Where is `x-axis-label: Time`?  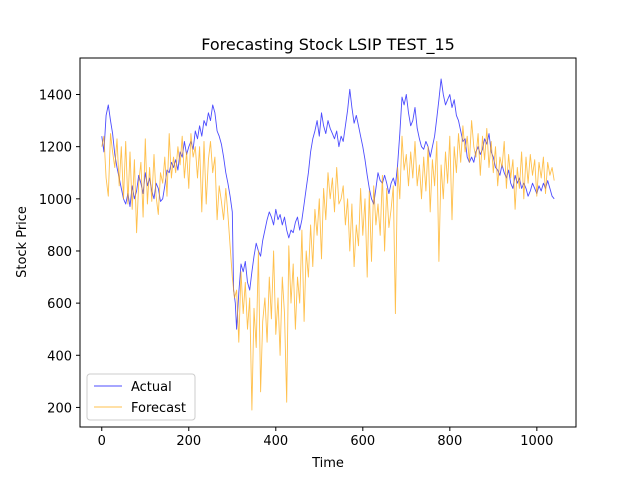 x-axis-label: Time is located at coordinates (327, 463).